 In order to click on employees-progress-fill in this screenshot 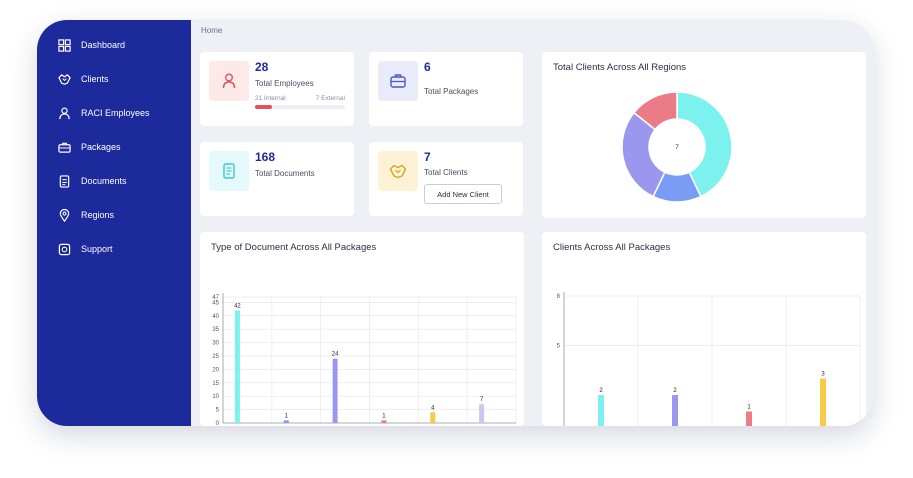, I will do `click(263, 107)`.